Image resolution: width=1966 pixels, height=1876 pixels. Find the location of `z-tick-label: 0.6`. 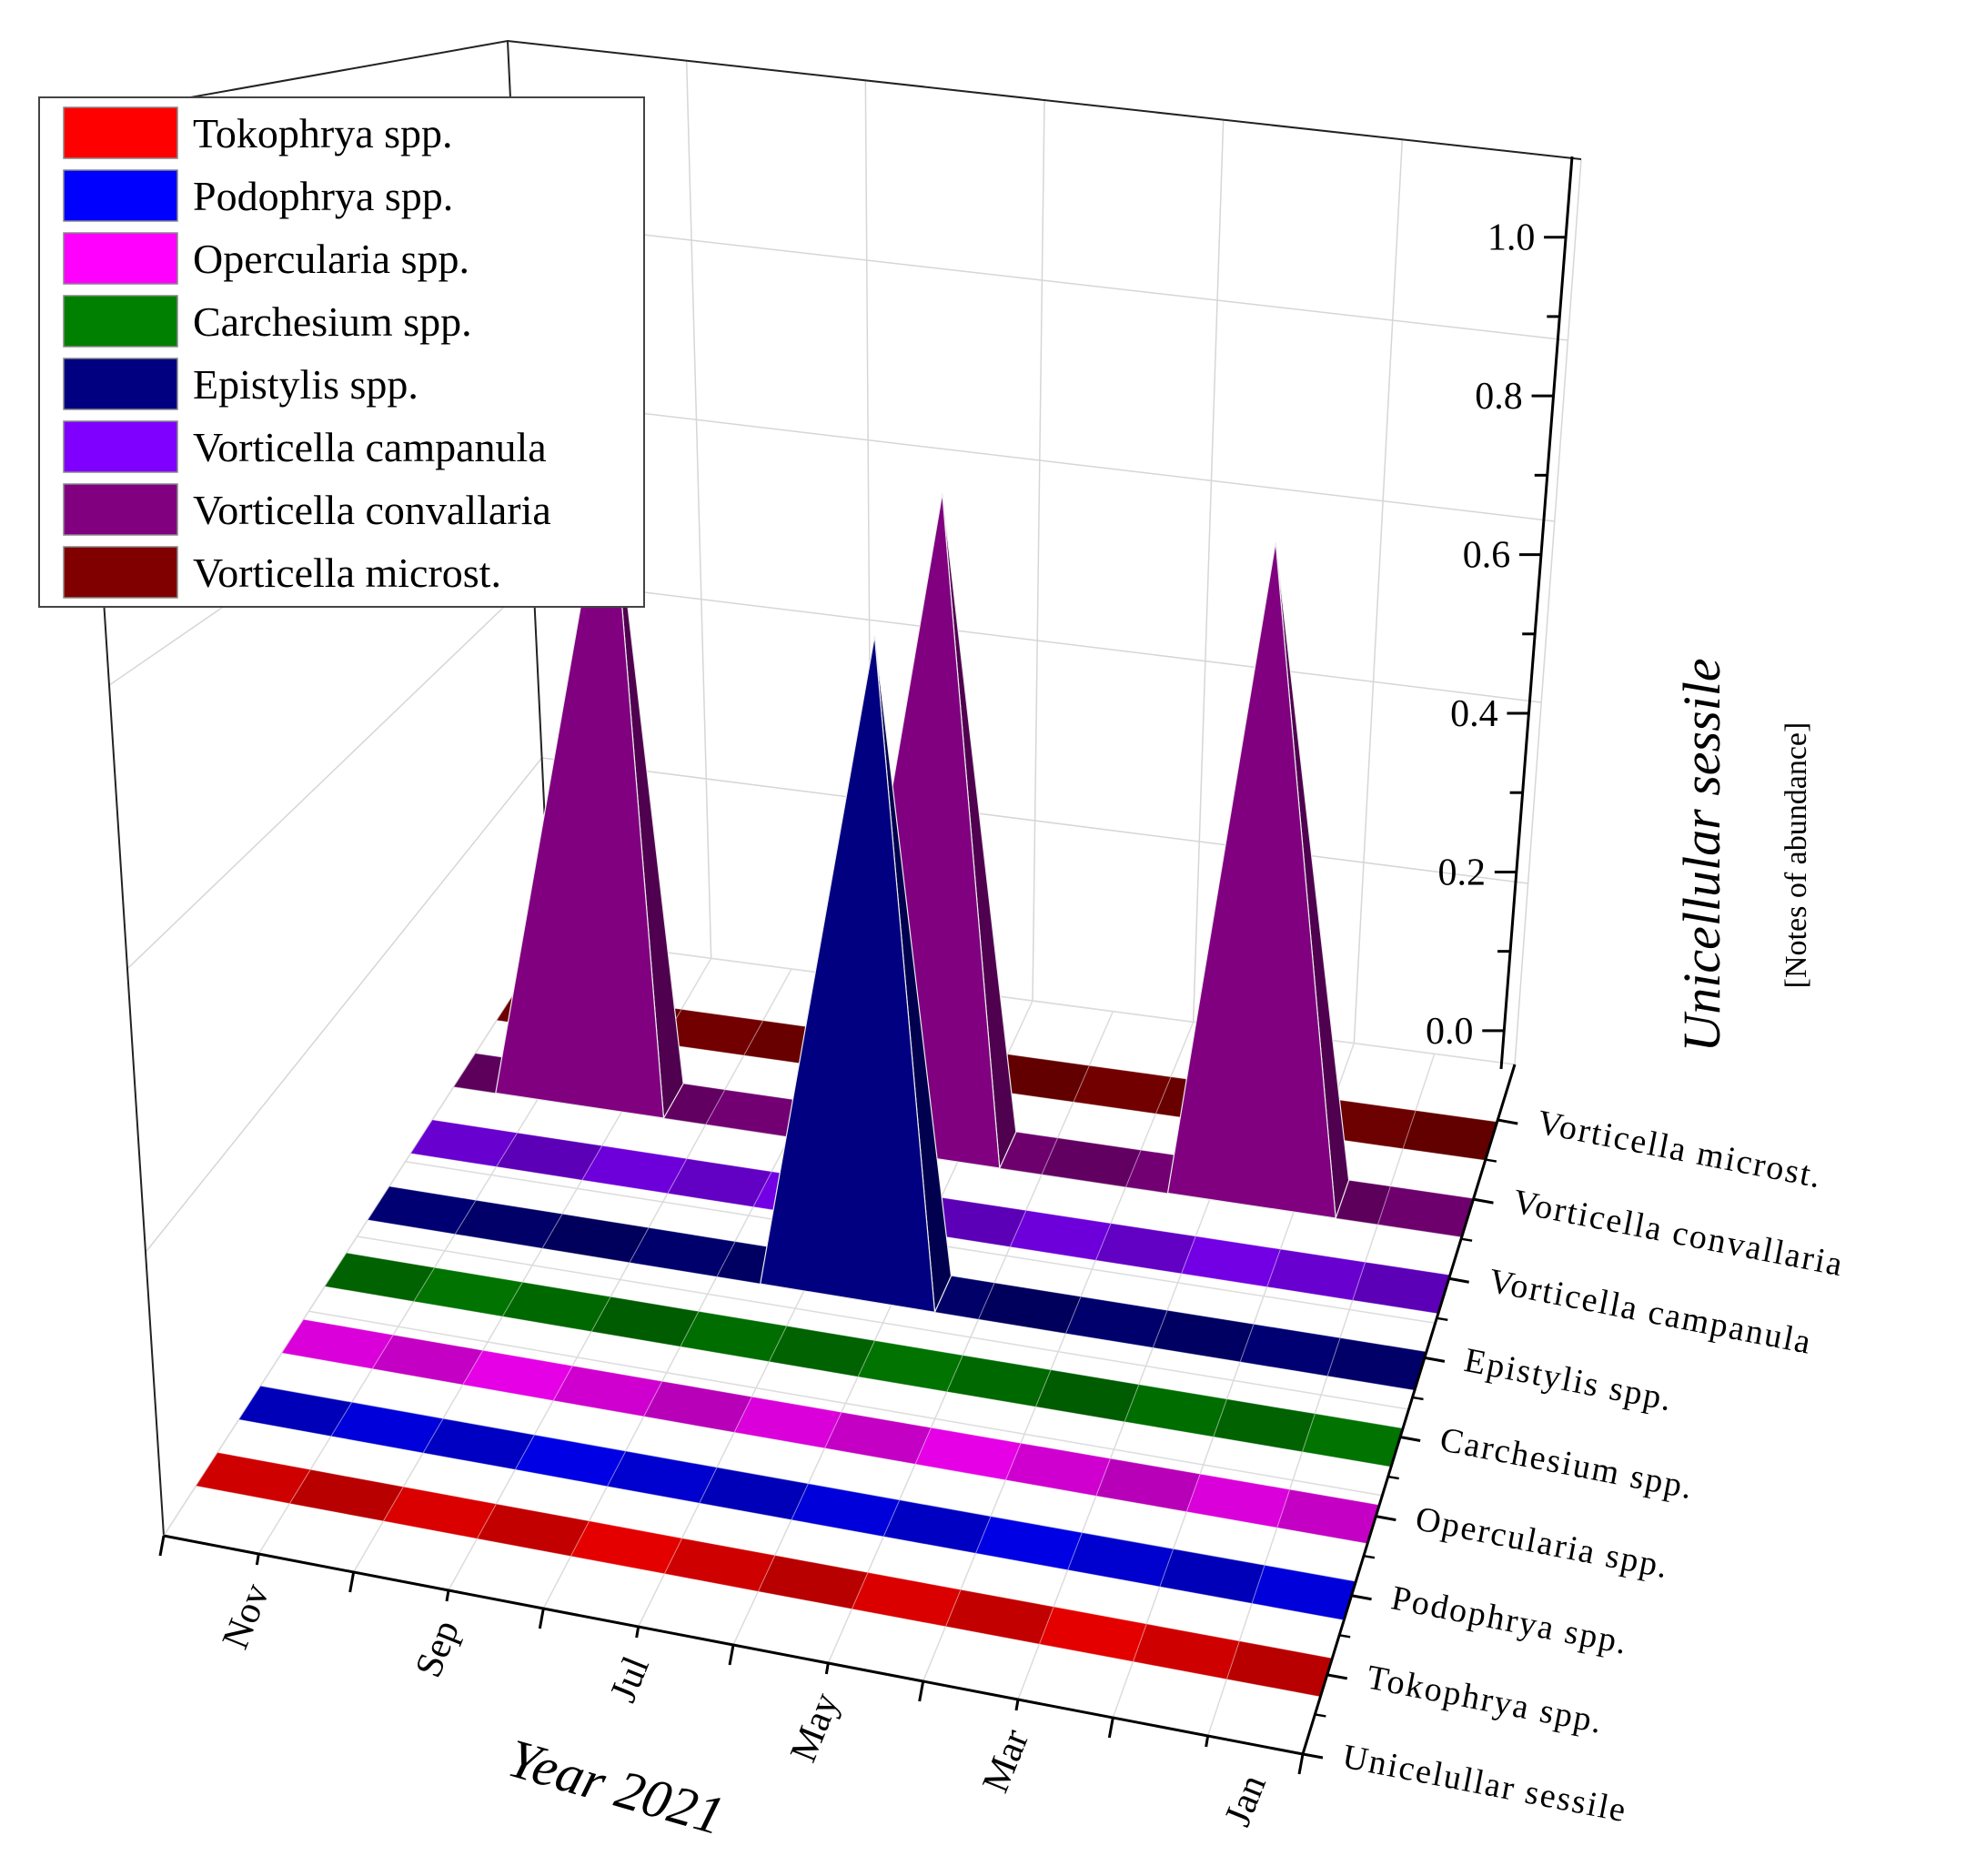

z-tick-label: 0.6 is located at coordinates (1487, 556).